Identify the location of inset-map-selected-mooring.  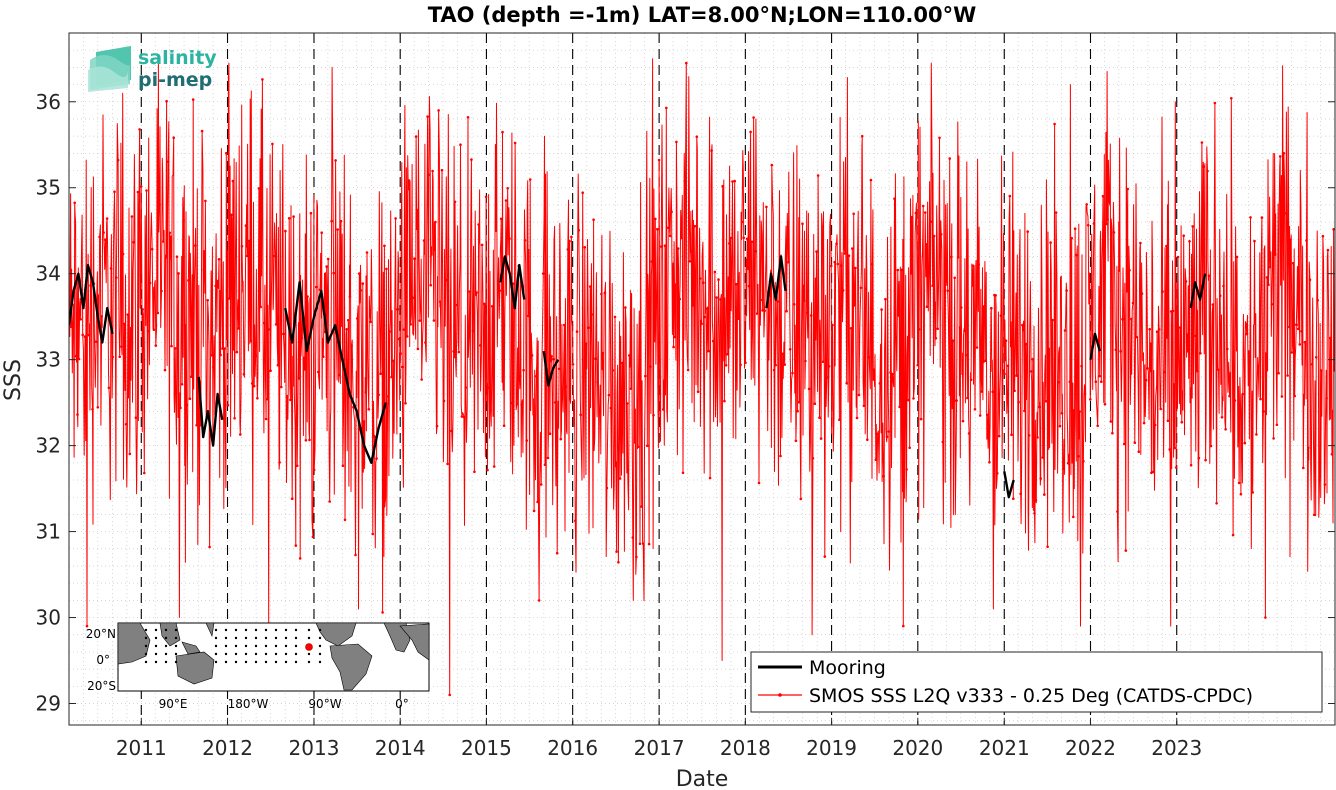
(309, 647).